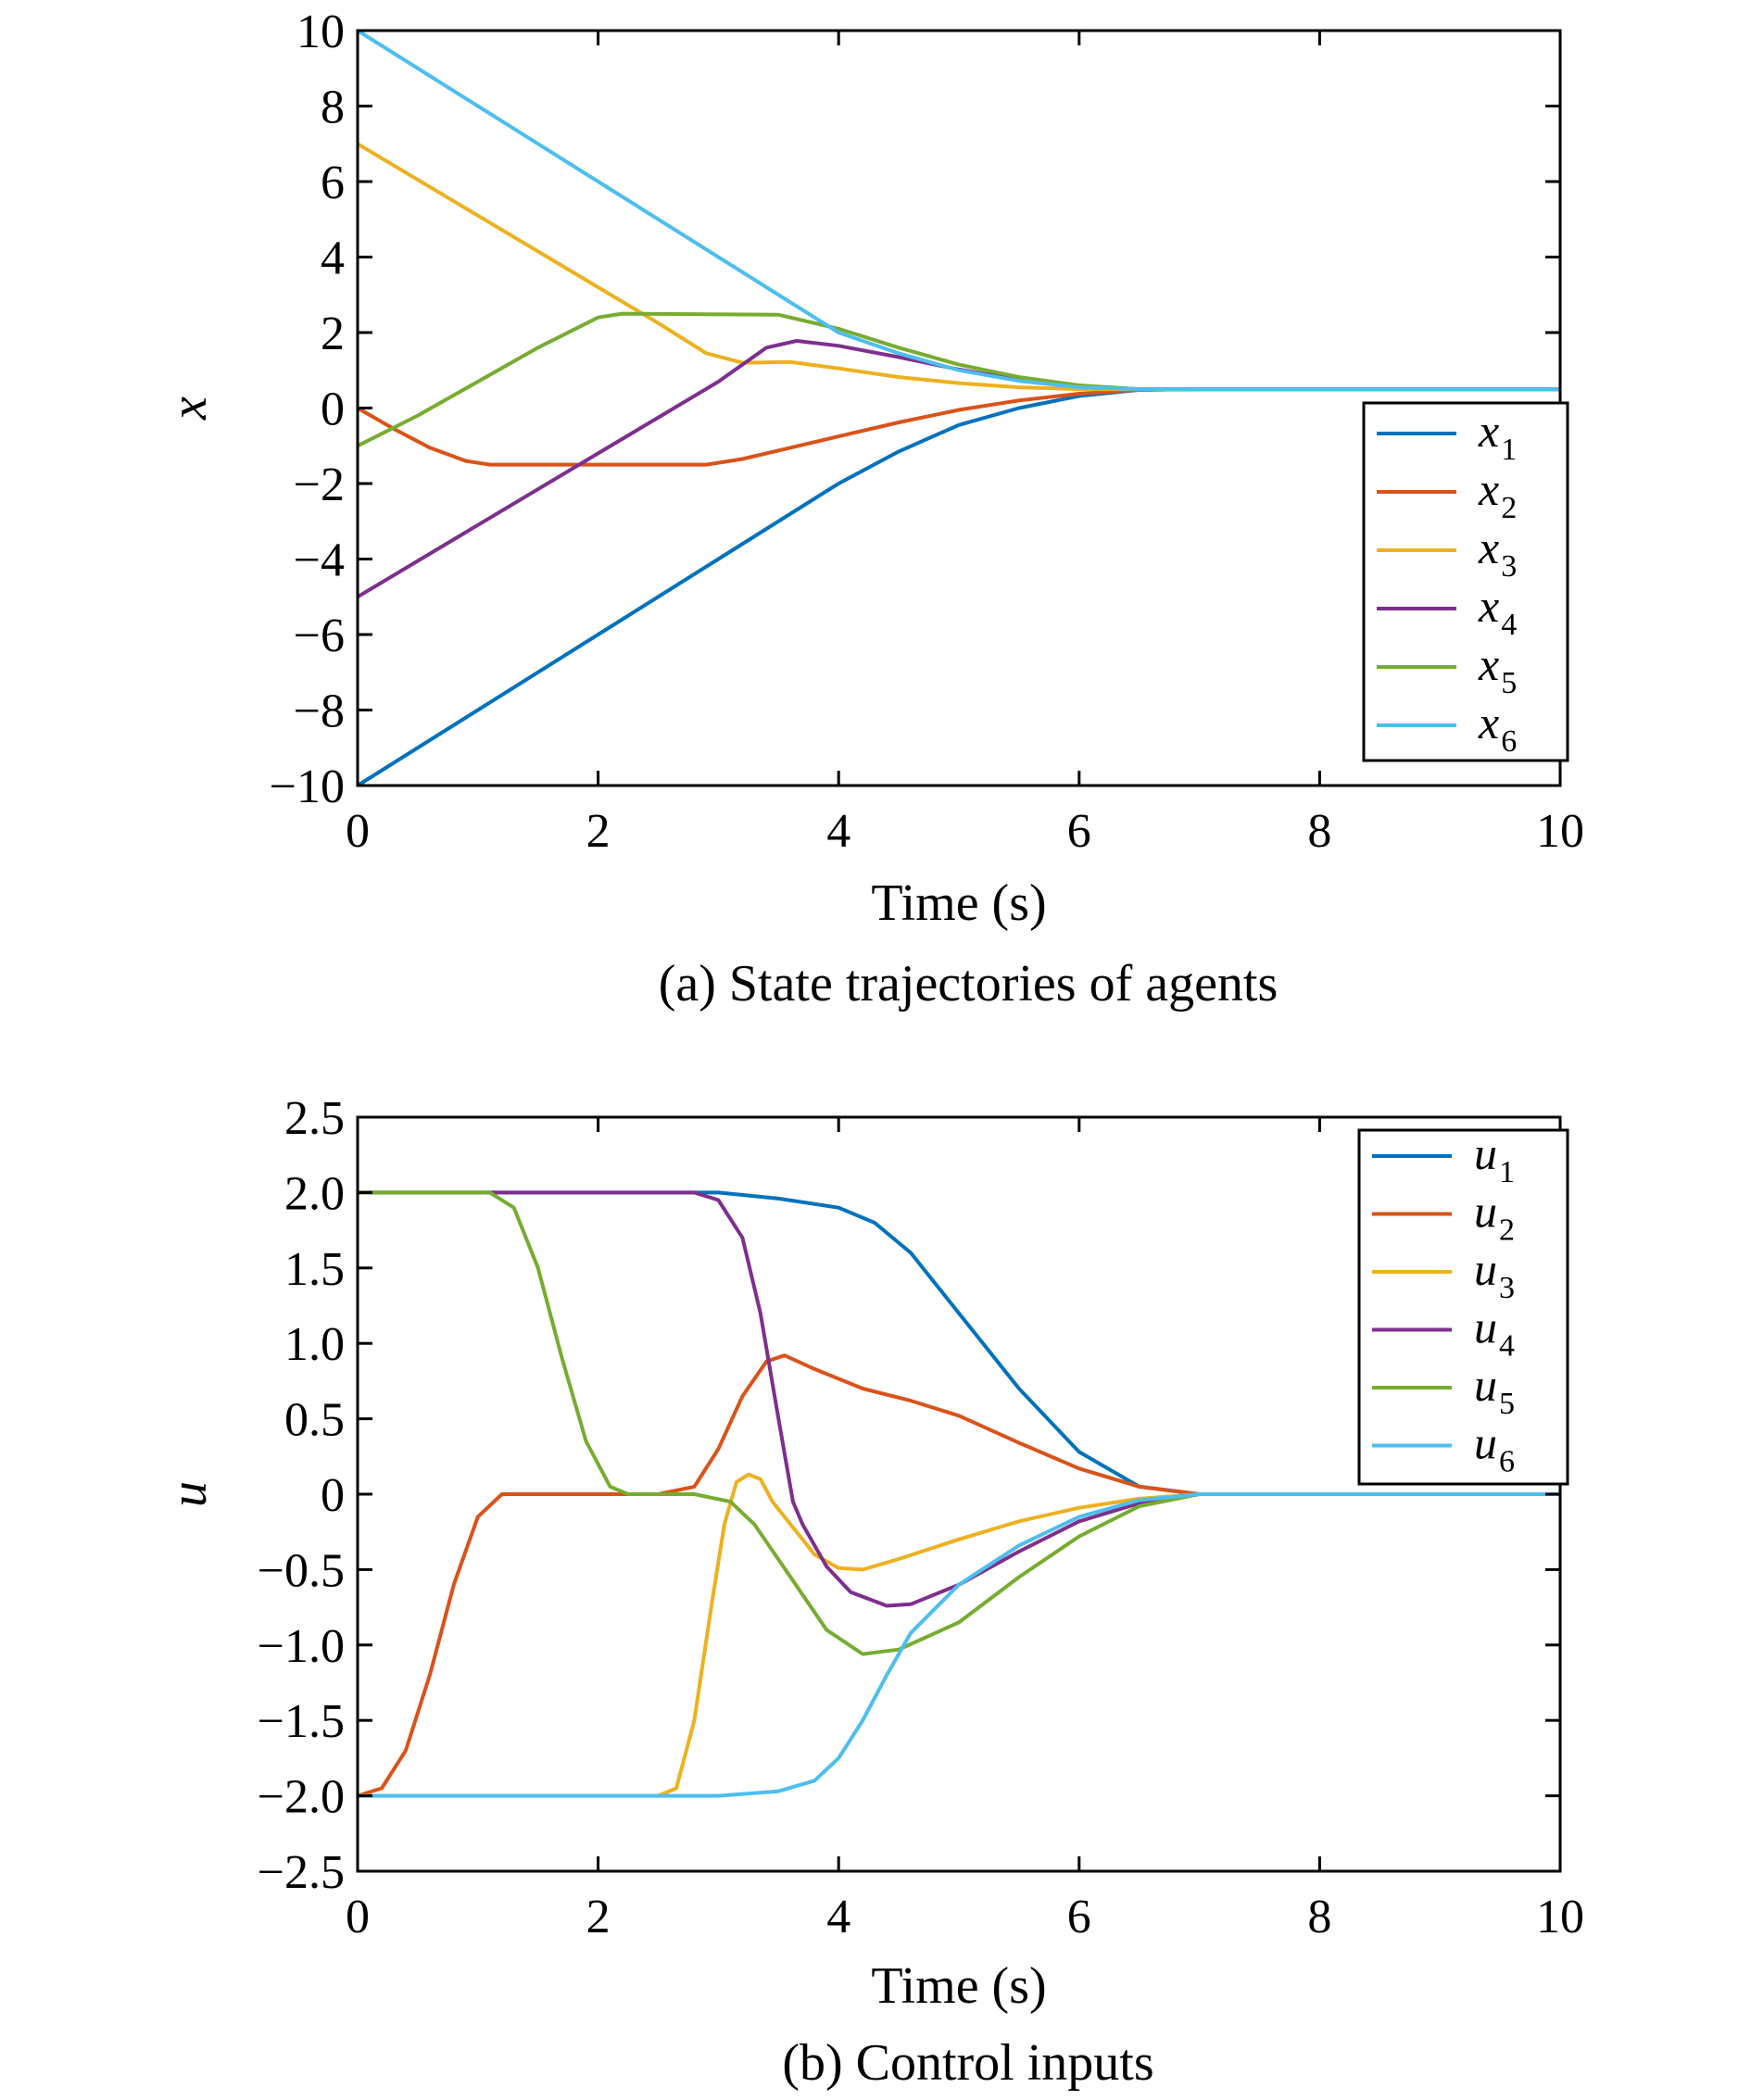 The width and height of the screenshot is (1751, 2100). What do you see at coordinates (333, 108) in the screenshot?
I see `chart-a-ytick-label: 8` at bounding box center [333, 108].